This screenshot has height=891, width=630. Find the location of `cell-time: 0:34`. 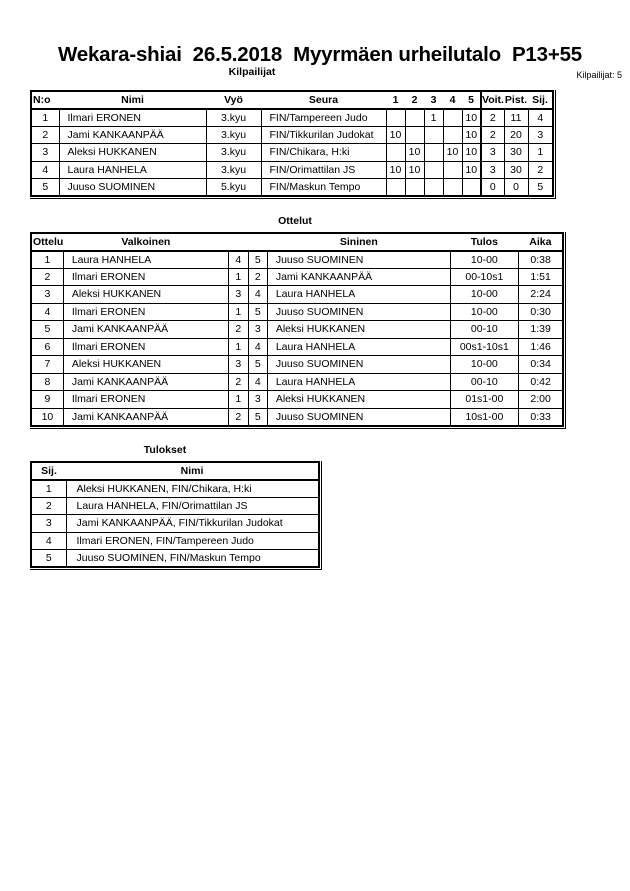

cell-time: 0:34 is located at coordinates (540, 364).